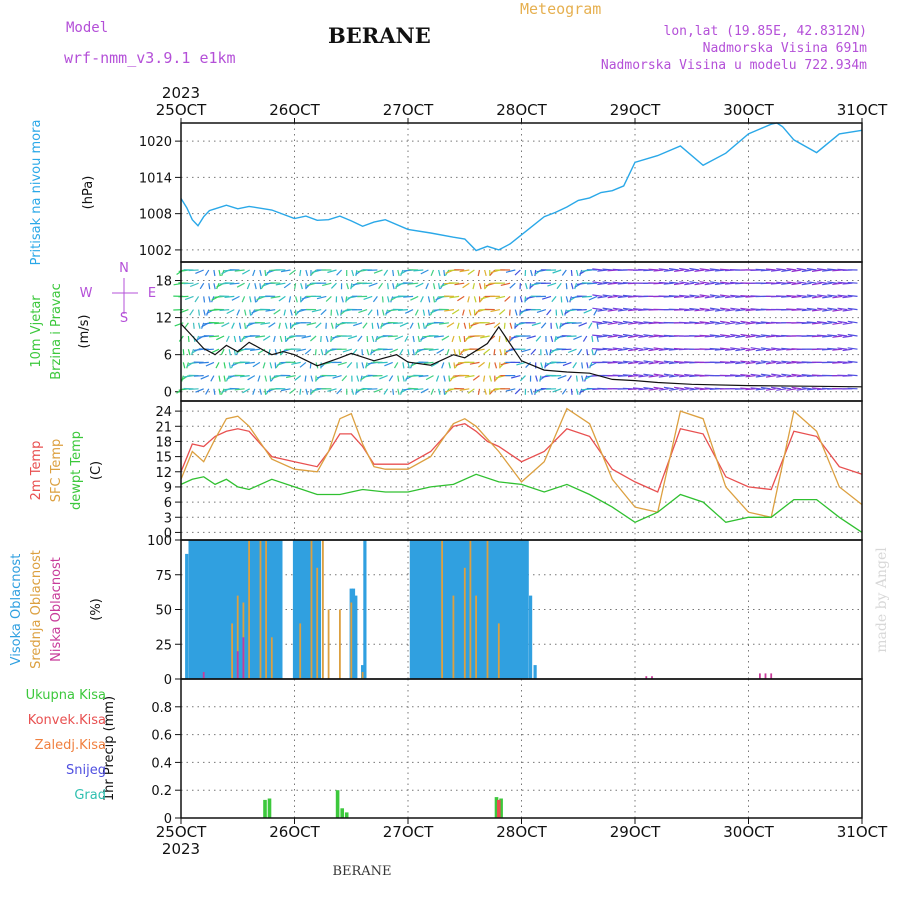  Describe the element at coordinates (163, 458) in the screenshot. I see `y-tick-label: 15` at that location.